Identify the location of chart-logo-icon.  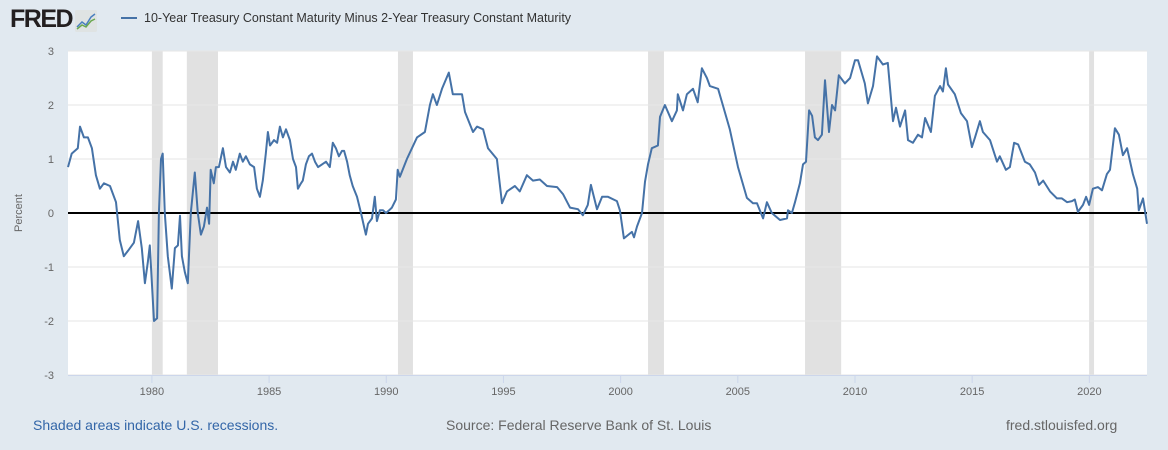
(86, 21).